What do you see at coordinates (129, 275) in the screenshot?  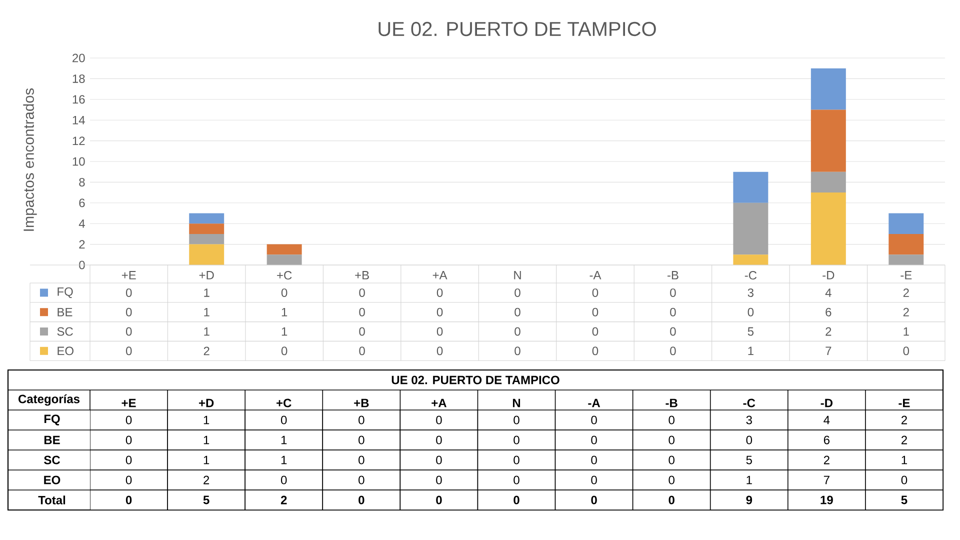 I see `x-tick-label: +E` at bounding box center [129, 275].